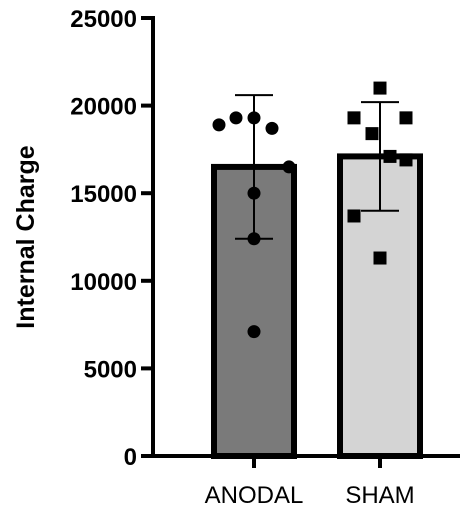  What do you see at coordinates (379, 495) in the screenshot?
I see `x-tick-label: SHAM` at bounding box center [379, 495].